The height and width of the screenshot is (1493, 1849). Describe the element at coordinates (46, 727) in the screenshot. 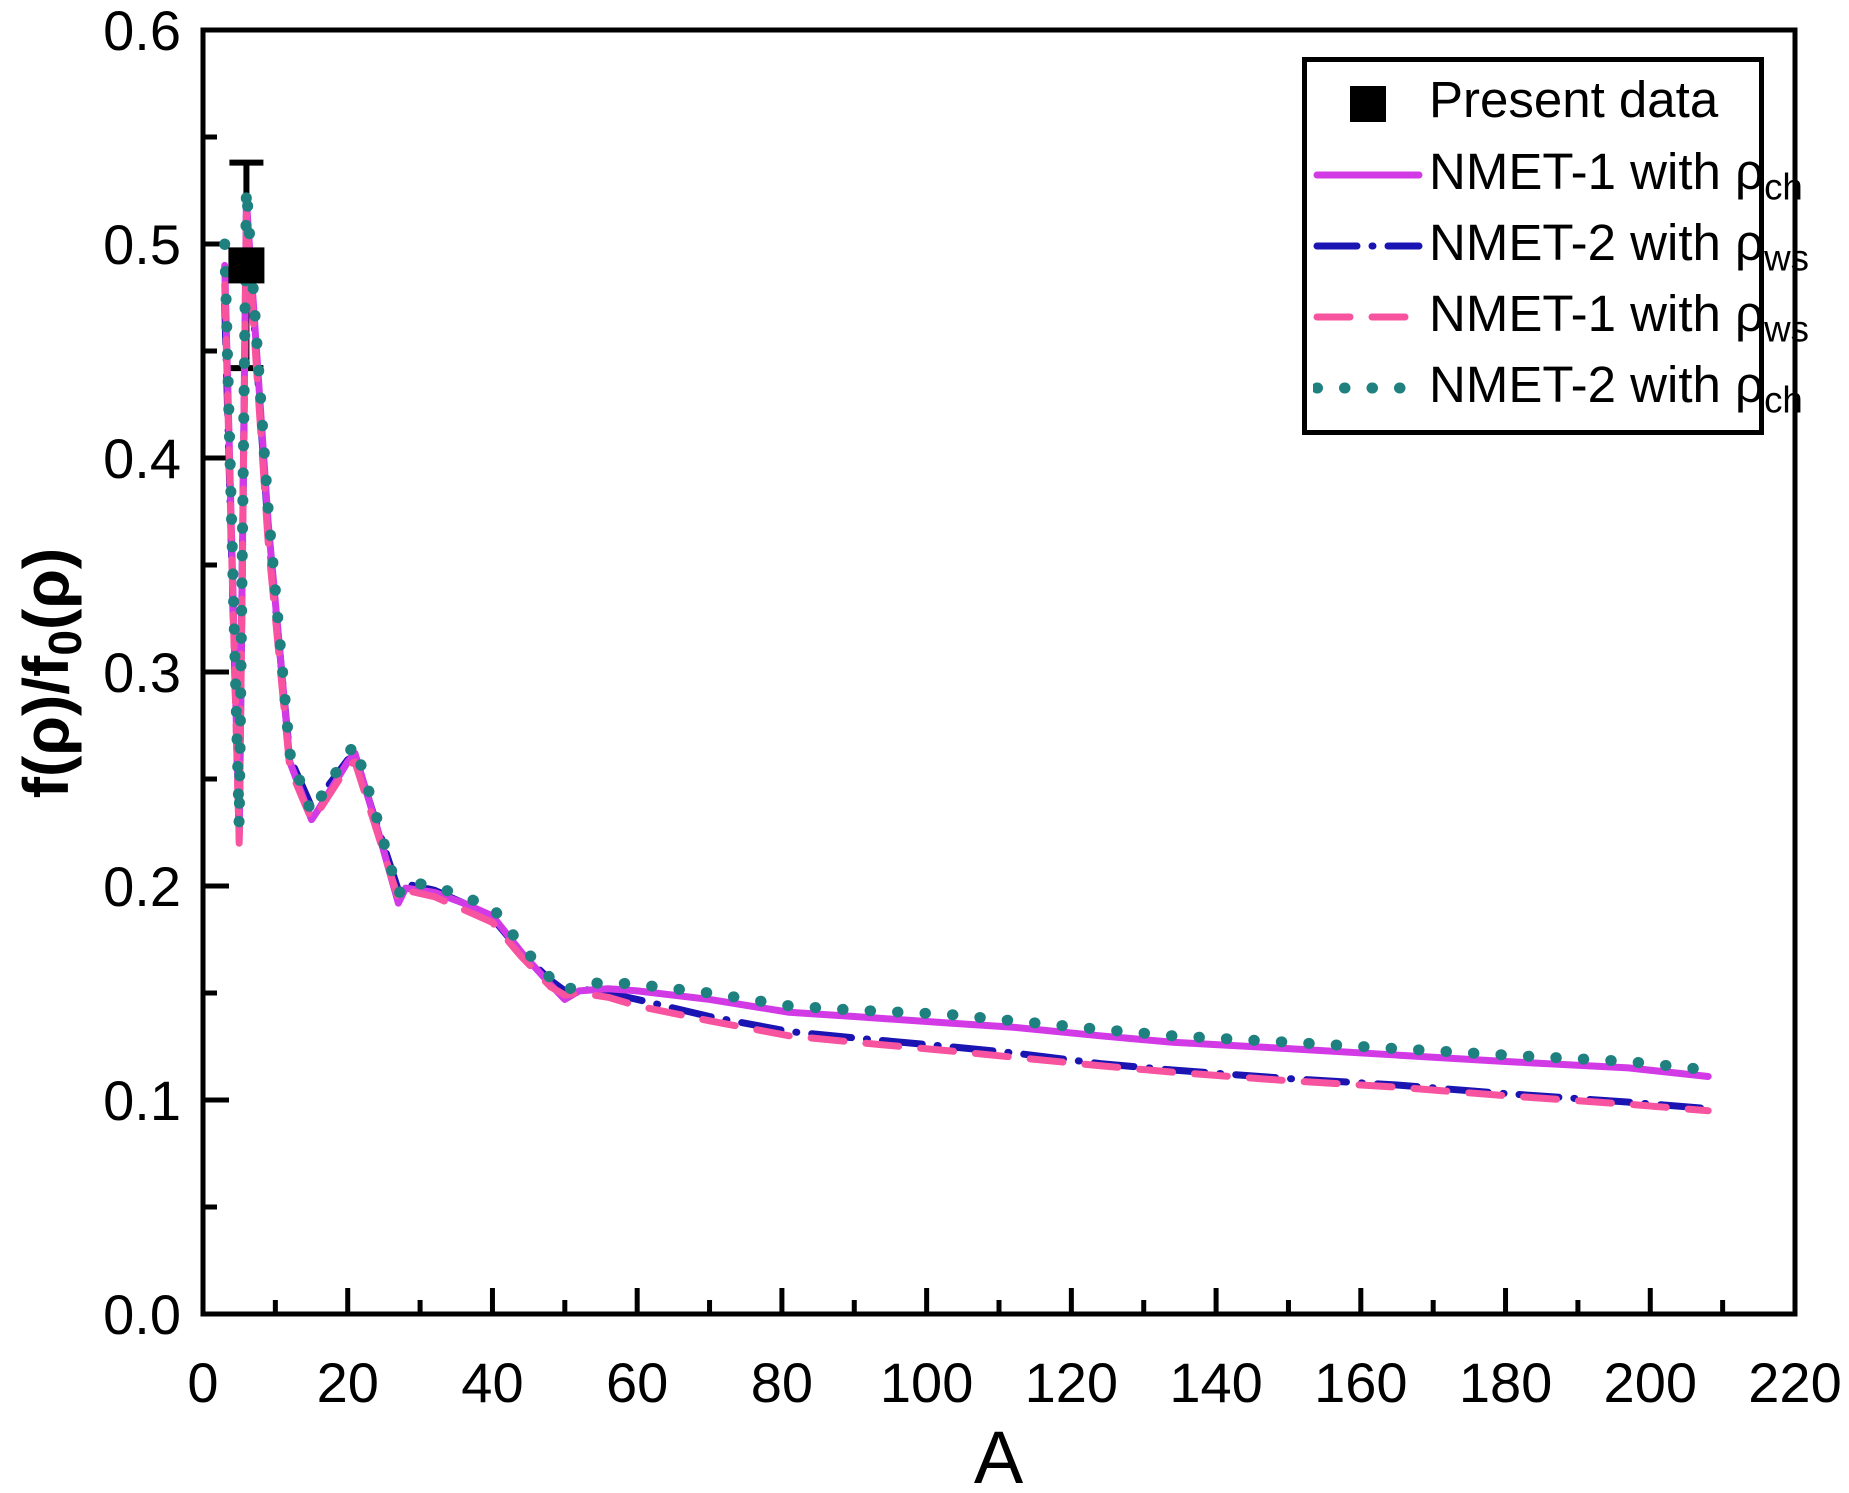

I see `y-axis-title-pre: f(ρ)/f` at that location.